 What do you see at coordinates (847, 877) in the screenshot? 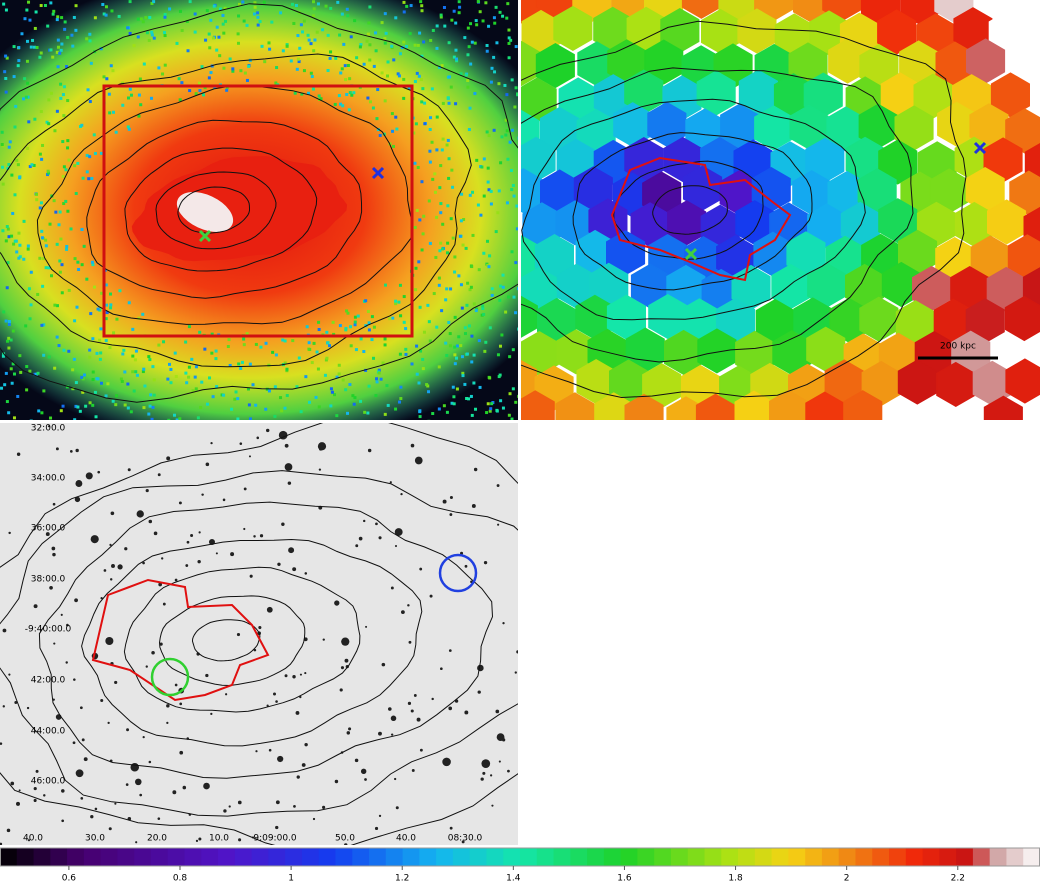
I see `colorbar-tick-label: 2` at bounding box center [847, 877].